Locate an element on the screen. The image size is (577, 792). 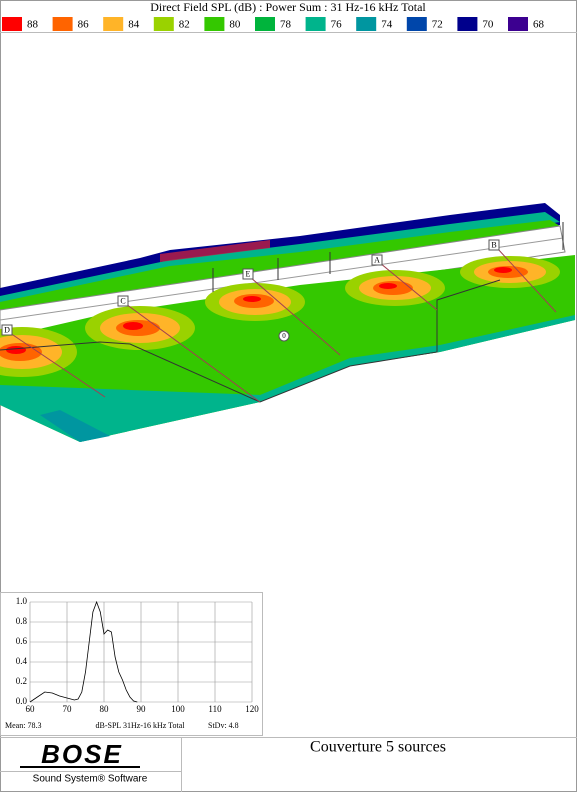
legend-label: 84 is located at coordinates (134, 25).